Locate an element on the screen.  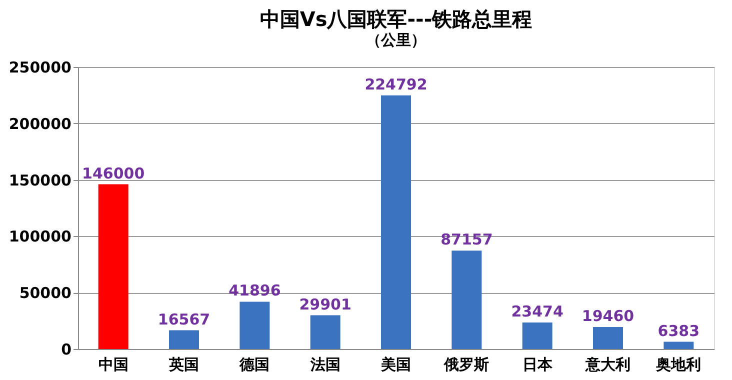
chart-title: 中国Vs八国联军---铁路总里程 is located at coordinates (396, 19).